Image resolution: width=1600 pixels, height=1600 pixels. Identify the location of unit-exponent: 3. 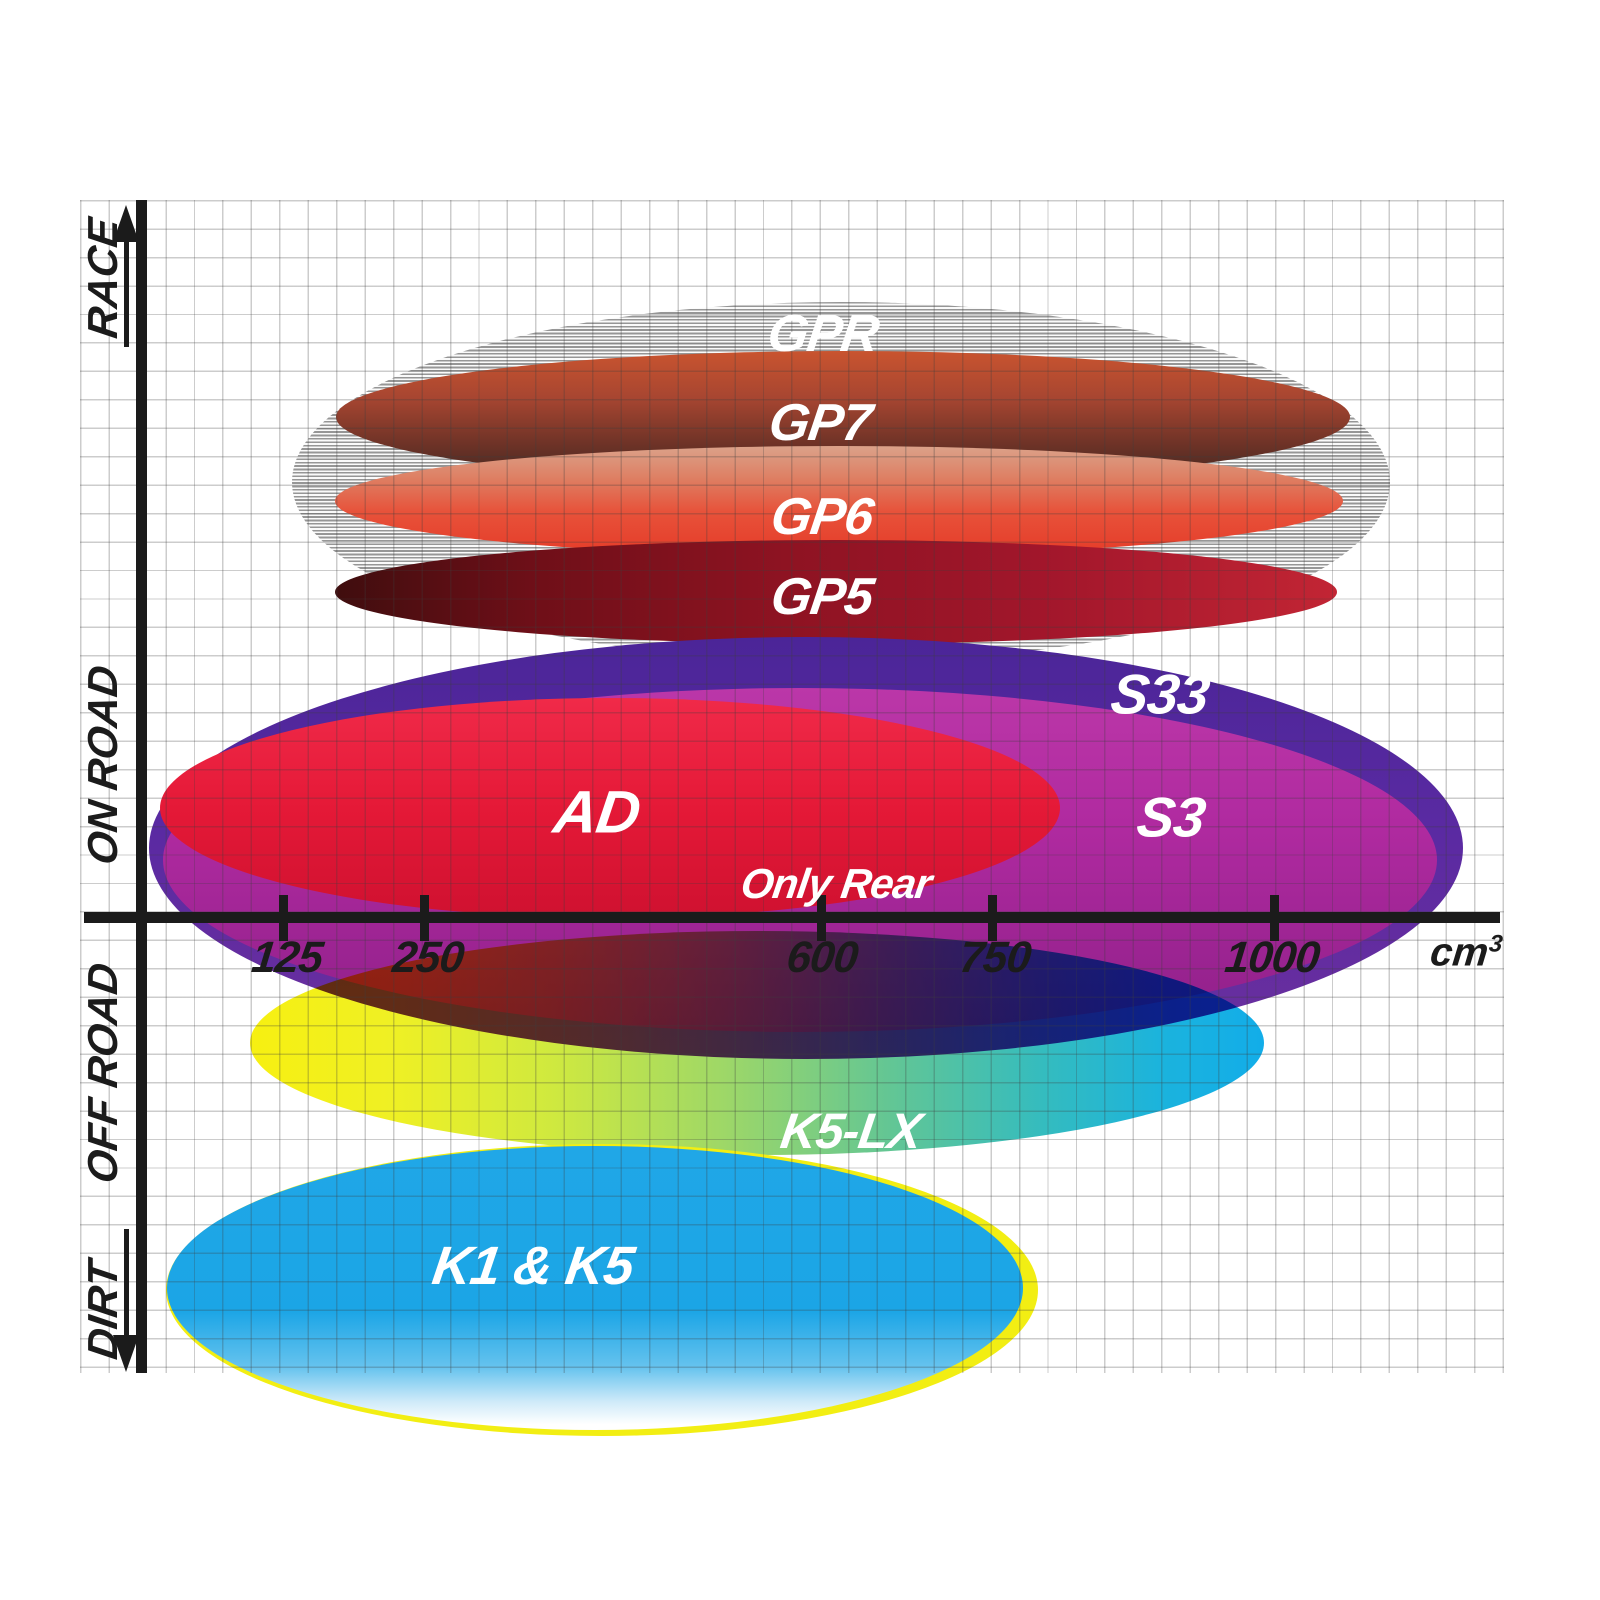
(1495, 944).